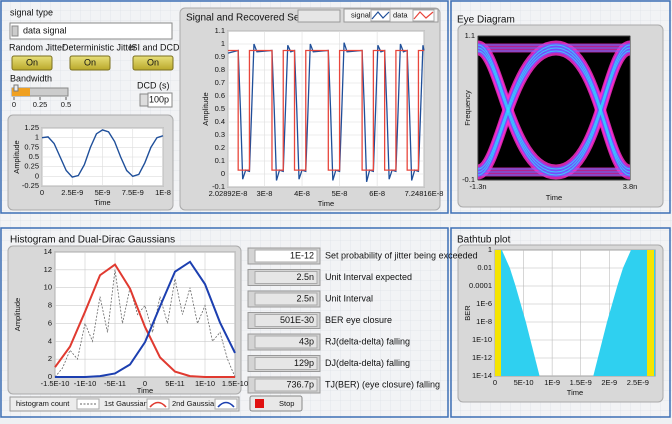  What do you see at coordinates (66, 104) in the screenshot?
I see `slider-tick-label: 0.5` at bounding box center [66, 104].